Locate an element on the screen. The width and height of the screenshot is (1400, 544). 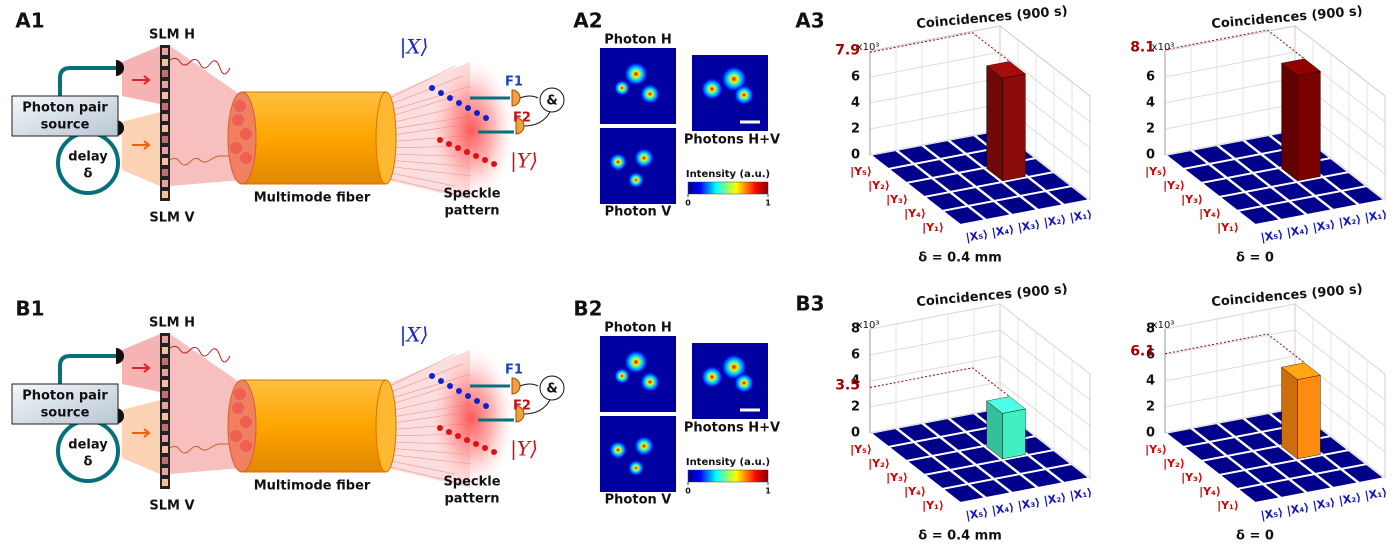
connector is located at coordinates (88, 369).